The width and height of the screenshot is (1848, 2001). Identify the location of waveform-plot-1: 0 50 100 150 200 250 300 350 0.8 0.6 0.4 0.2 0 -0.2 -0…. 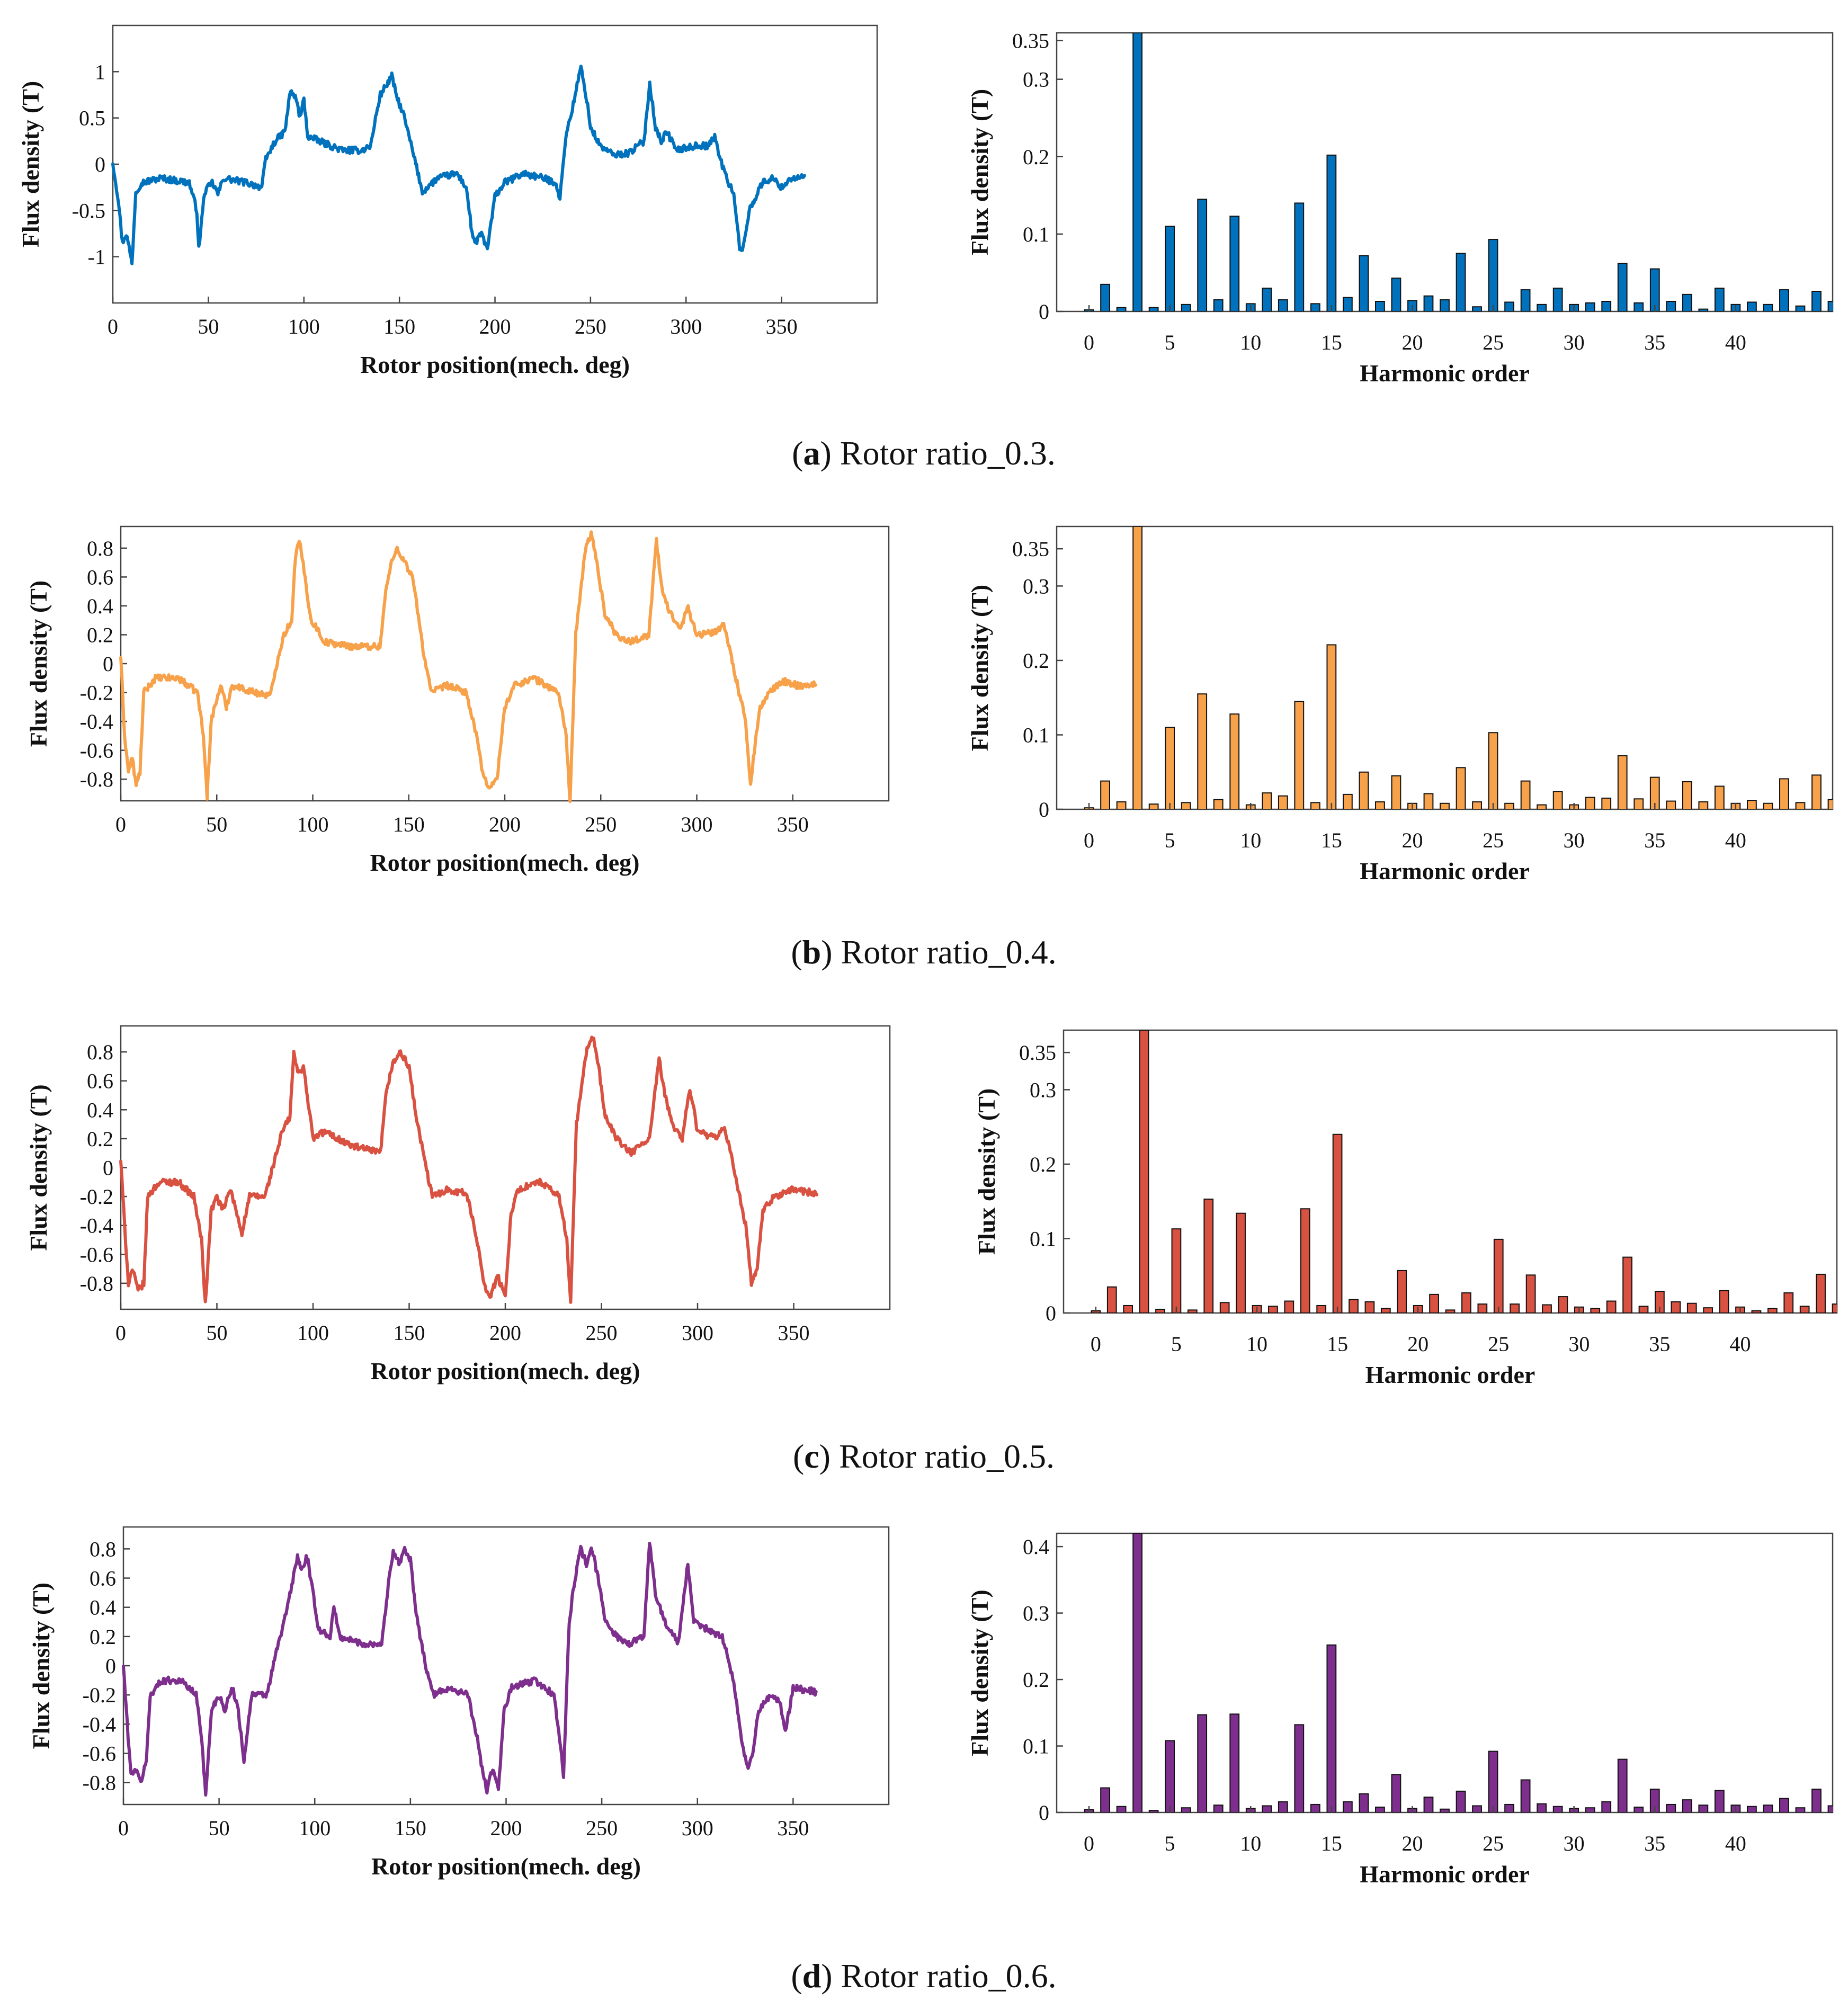
(457, 700).